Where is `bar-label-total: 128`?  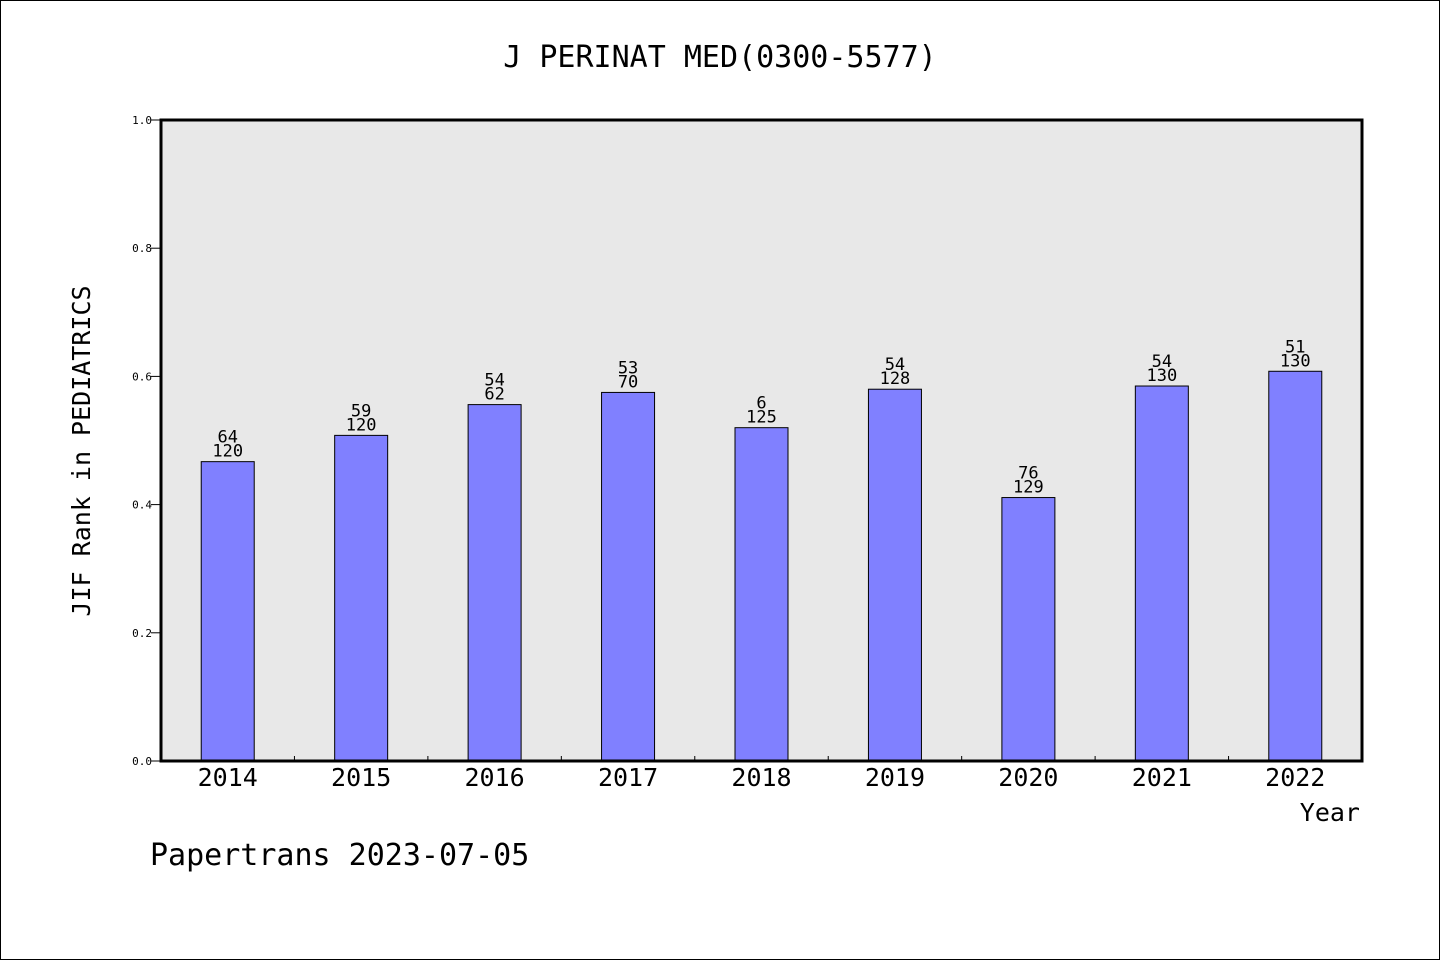 bar-label-total: 128 is located at coordinates (895, 379).